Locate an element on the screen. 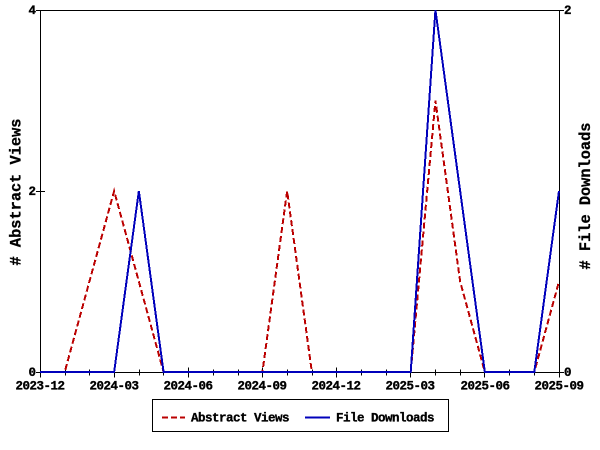 The width and height of the screenshot is (600, 450). svg-text: # File Downloads is located at coordinates (586, 196).